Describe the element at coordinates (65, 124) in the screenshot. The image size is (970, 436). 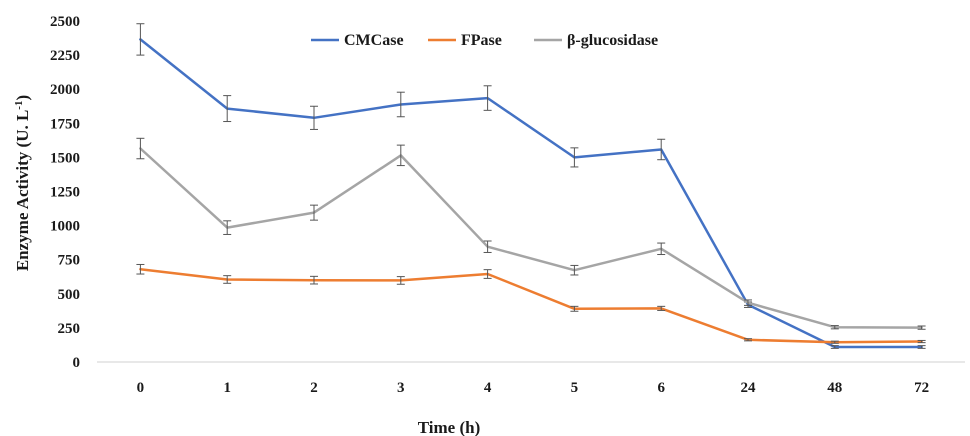
I see `y-tick-label: 1750` at that location.